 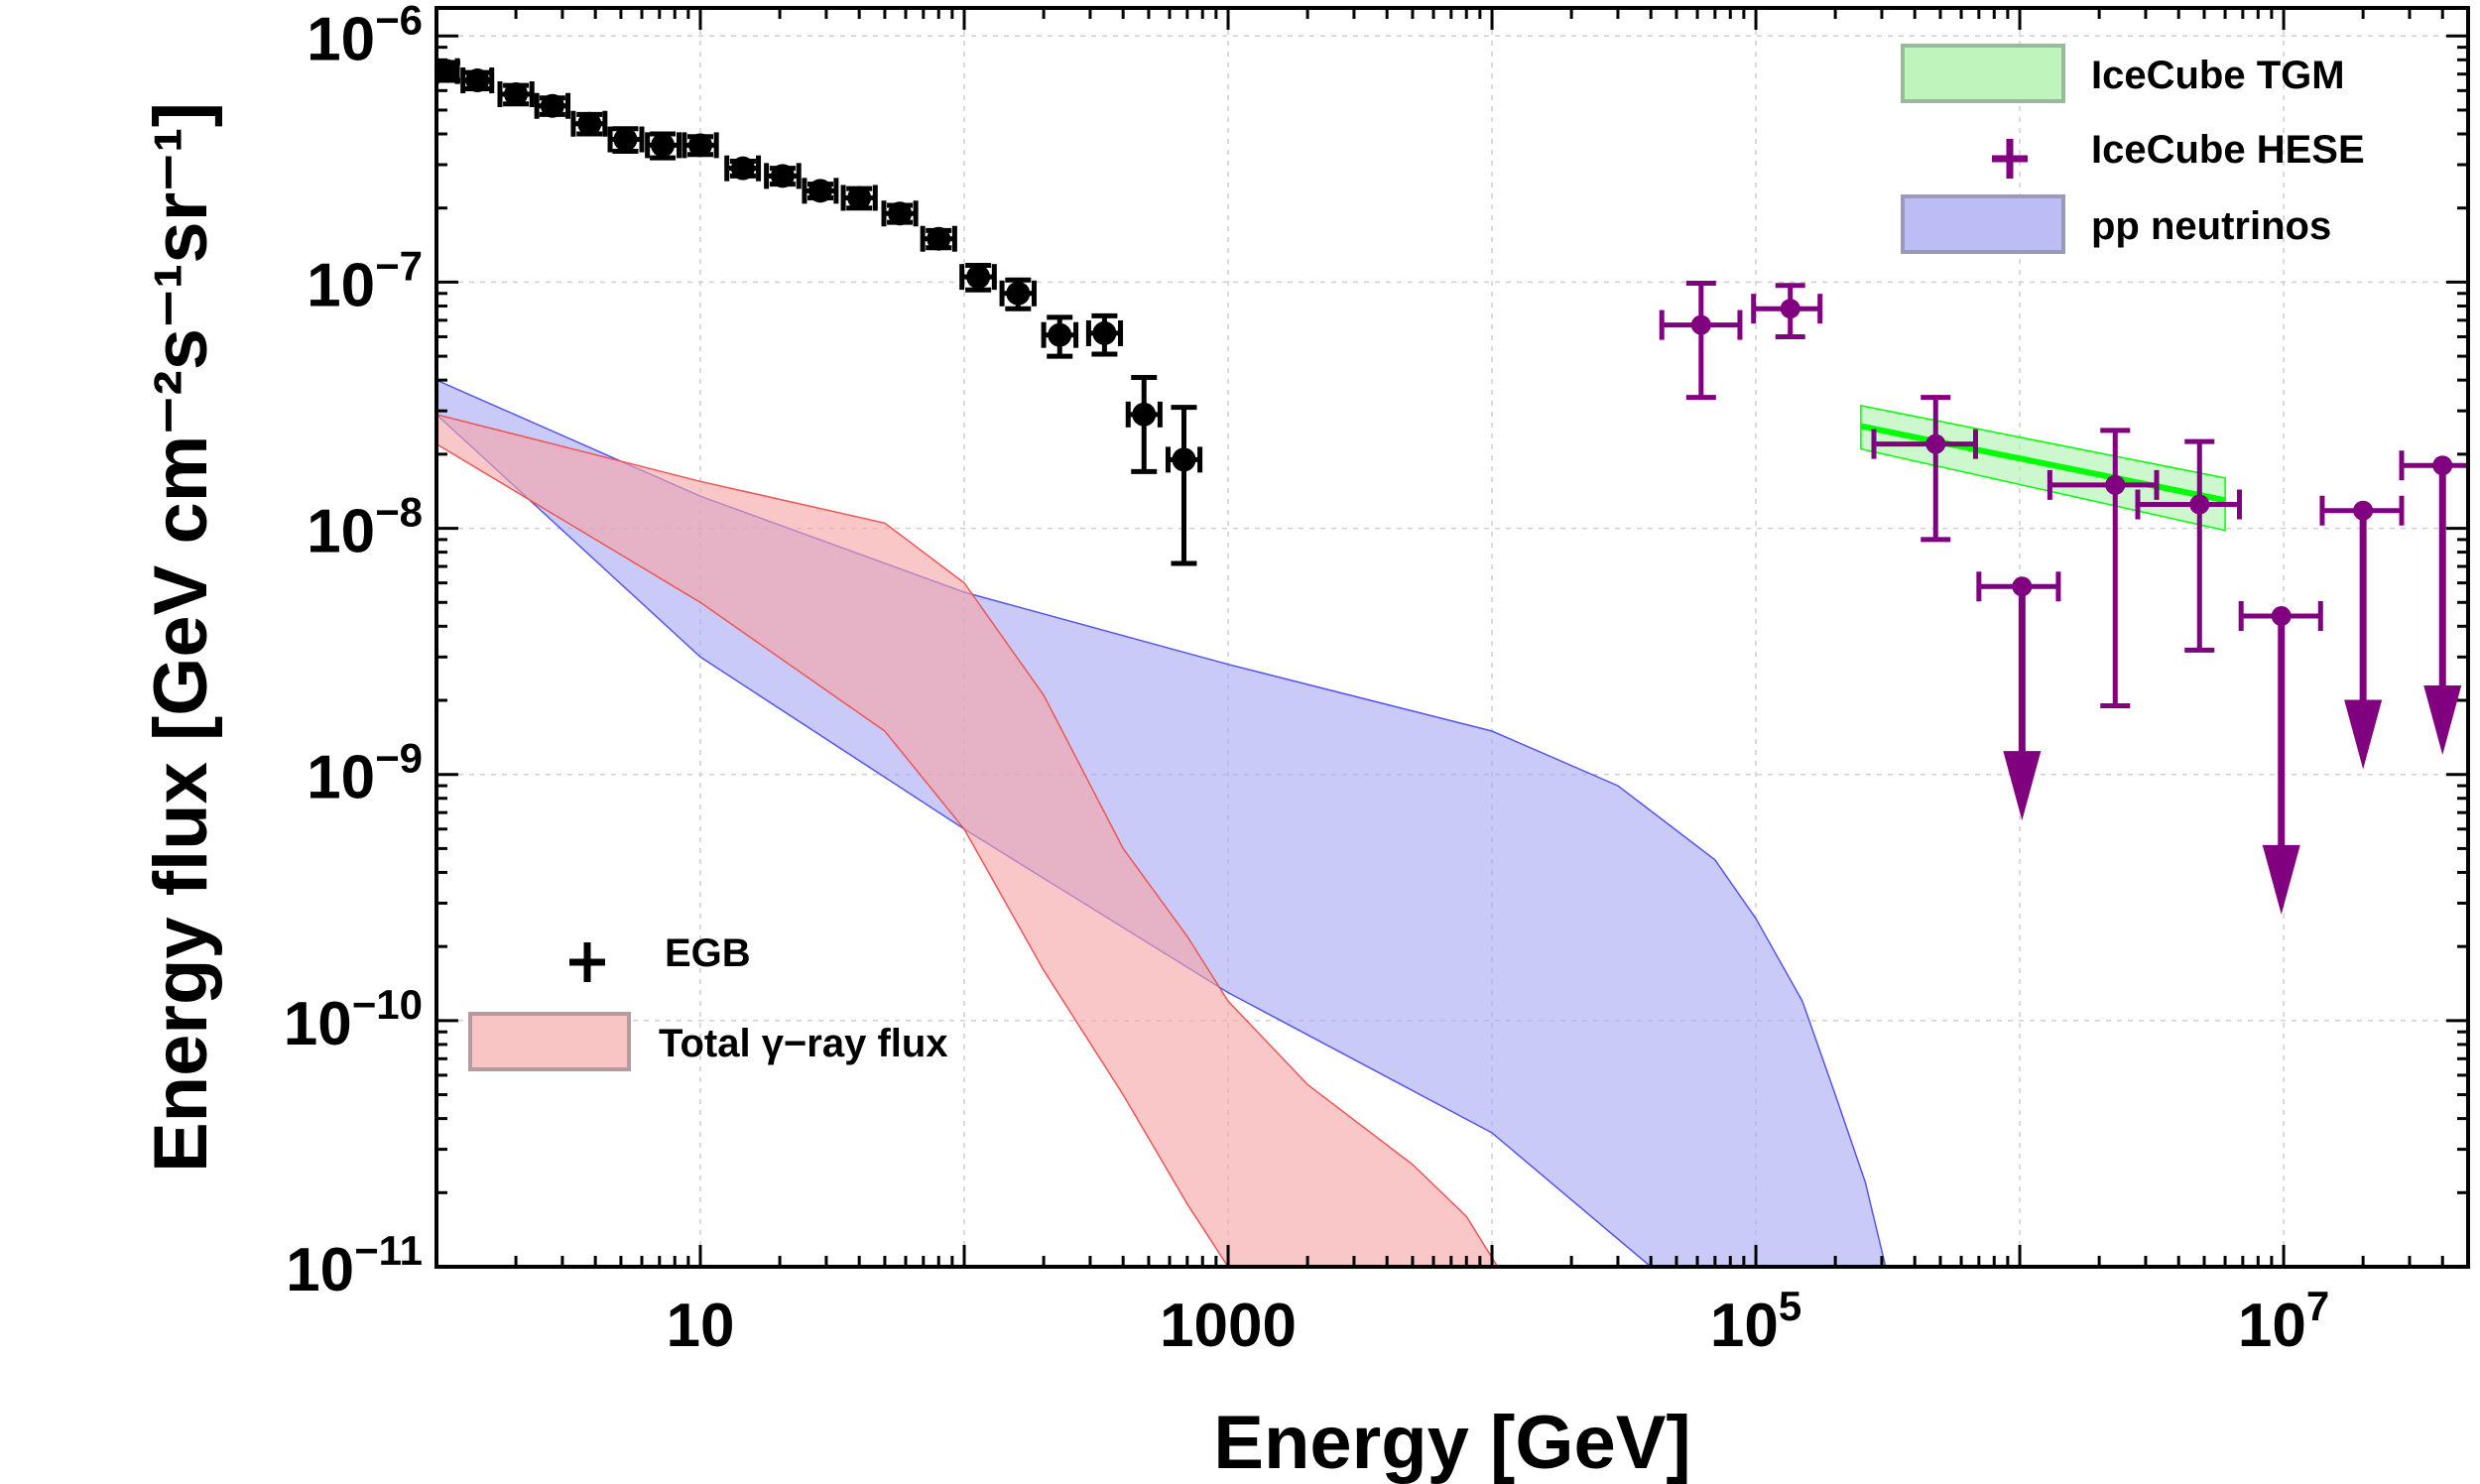 What do you see at coordinates (2043, 463) in the screenshot?
I see `line-icecube-tgm` at bounding box center [2043, 463].